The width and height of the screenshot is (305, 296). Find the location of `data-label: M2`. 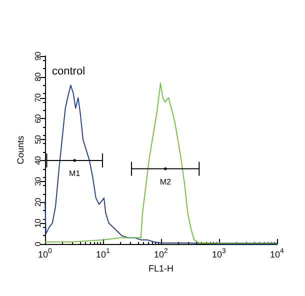

data-label: M2 is located at coordinates (166, 181).